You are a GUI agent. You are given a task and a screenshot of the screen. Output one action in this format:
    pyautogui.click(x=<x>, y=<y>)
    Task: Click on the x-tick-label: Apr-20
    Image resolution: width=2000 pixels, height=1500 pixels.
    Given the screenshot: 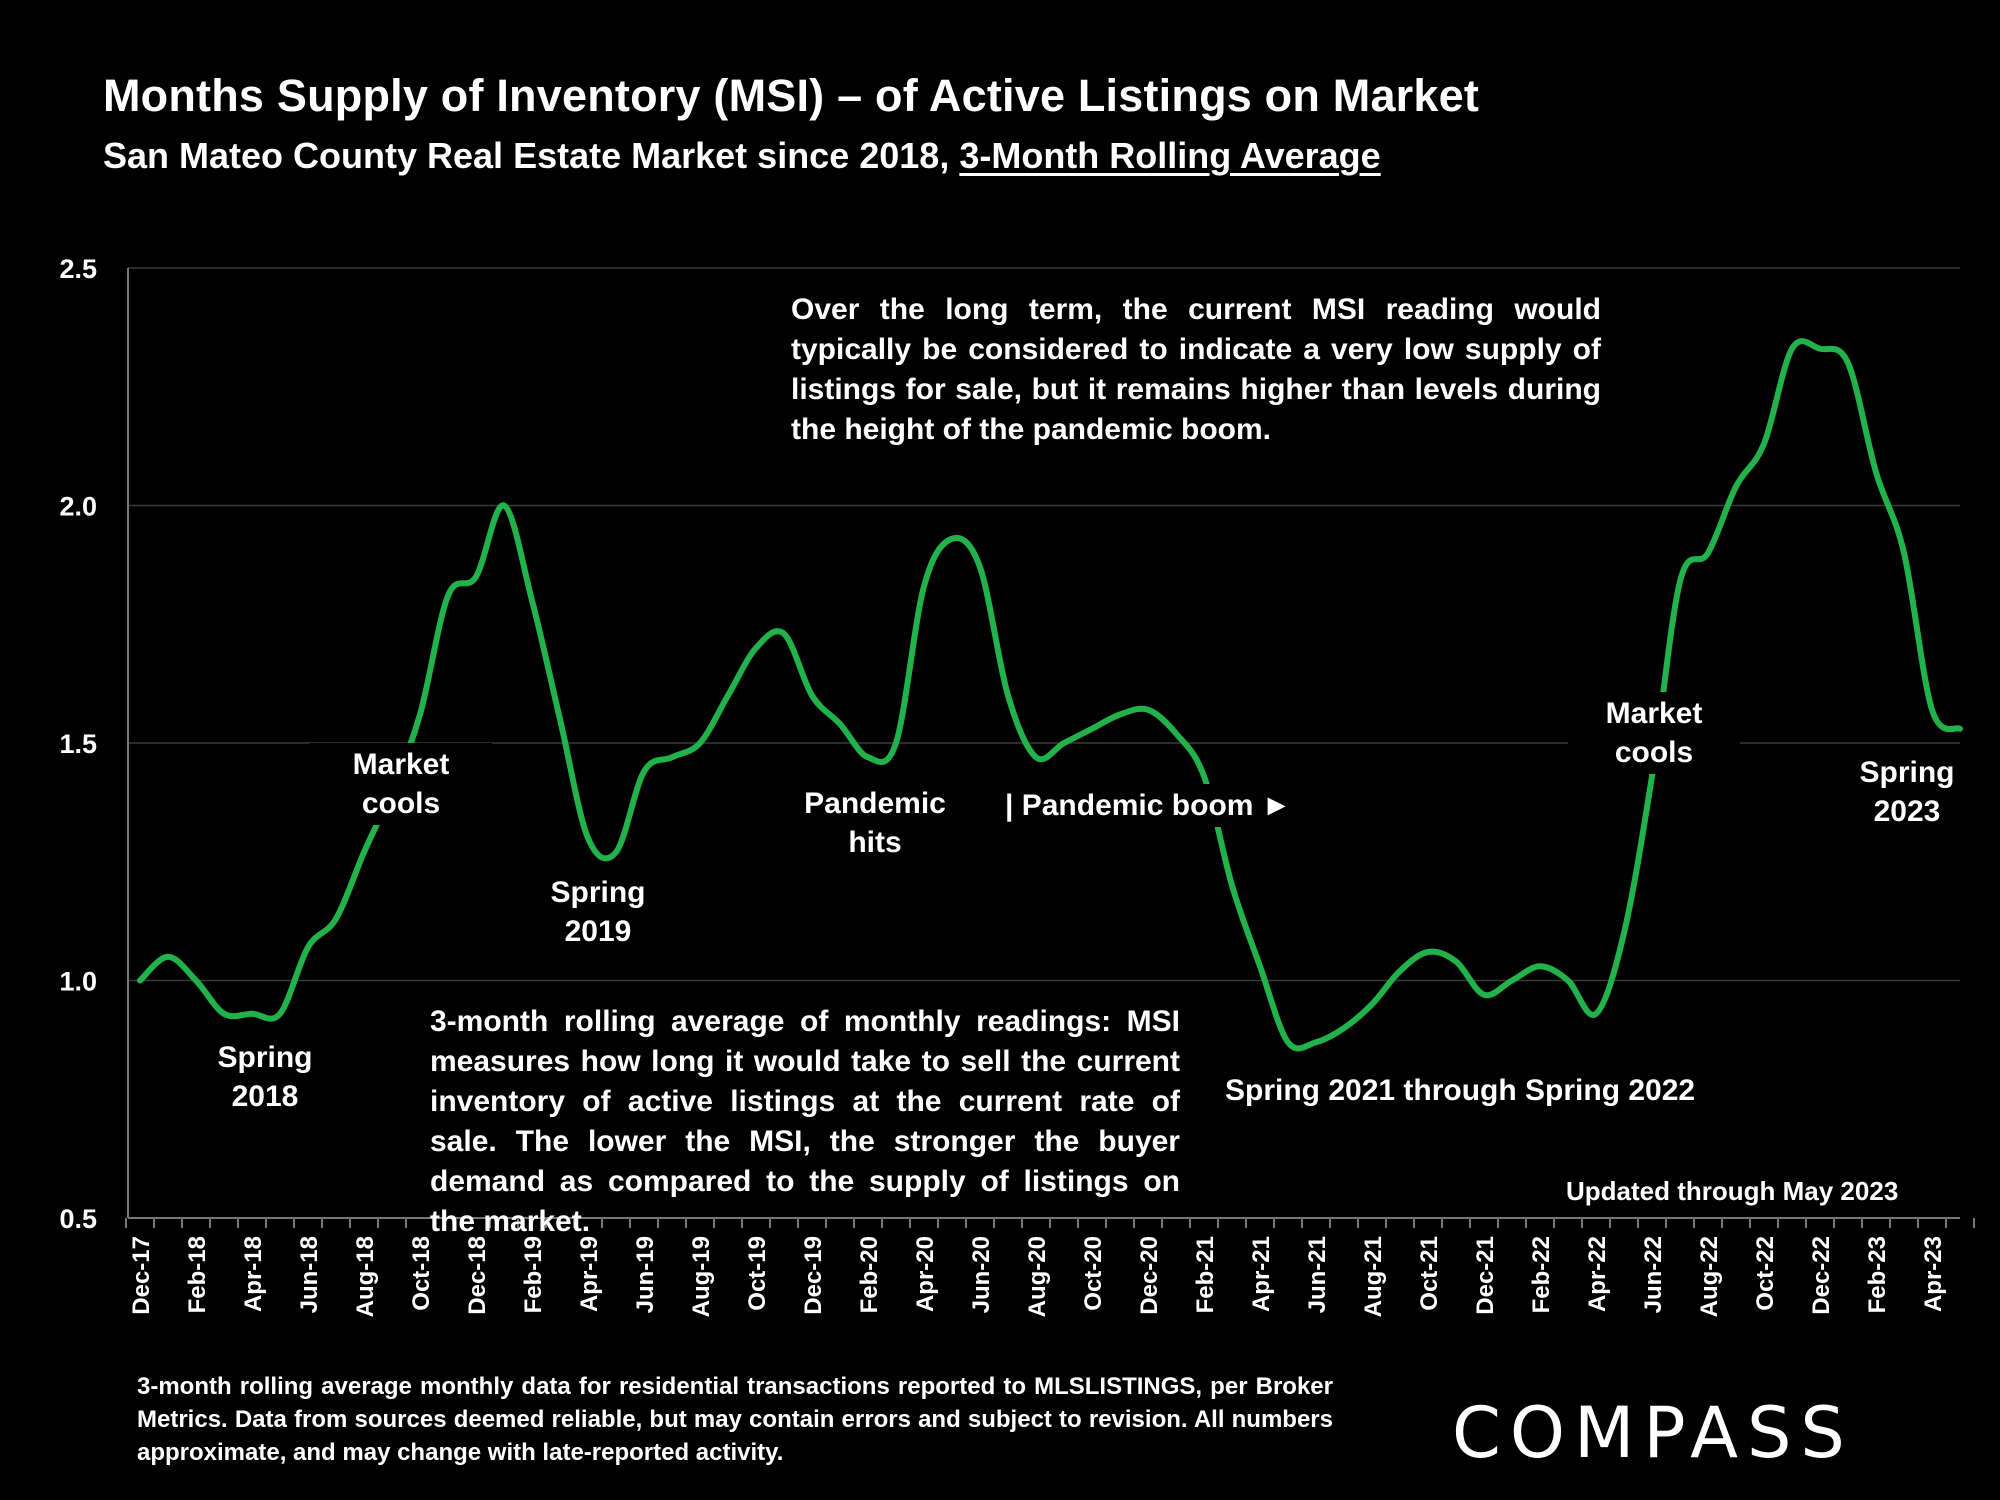 What is the action you would take?
    pyautogui.click(x=925, y=1274)
    